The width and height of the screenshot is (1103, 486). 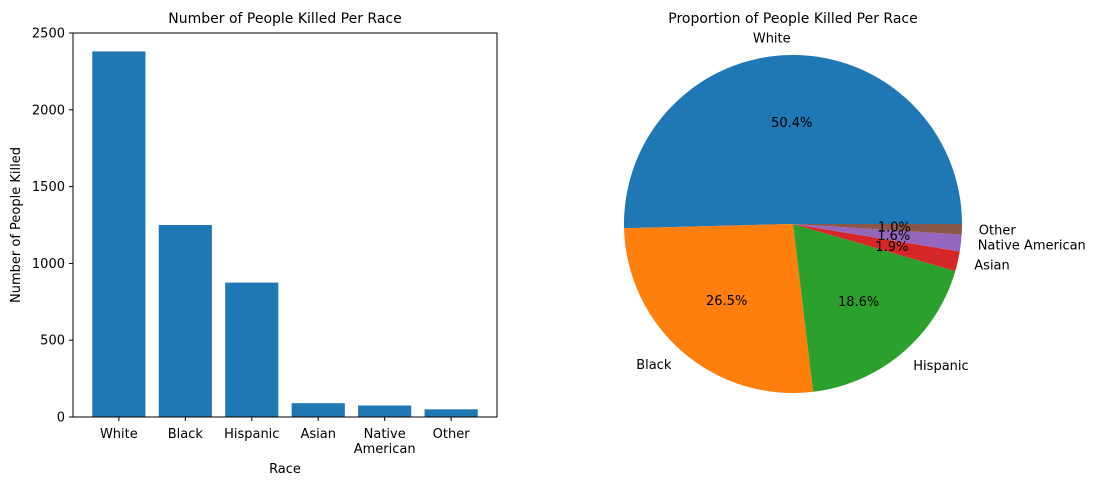 I want to click on pie-slice-label: Black, so click(x=654, y=365).